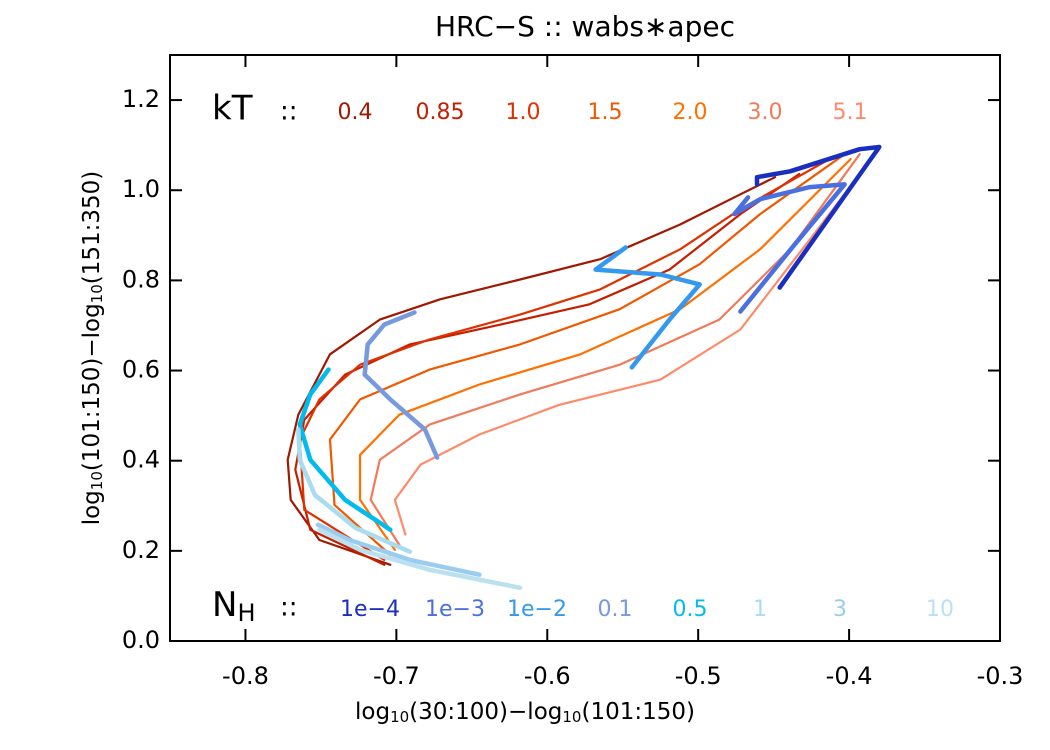  What do you see at coordinates (485, 712) in the screenshot?
I see `x-axis-label-part: (30:100)−log` at bounding box center [485, 712].